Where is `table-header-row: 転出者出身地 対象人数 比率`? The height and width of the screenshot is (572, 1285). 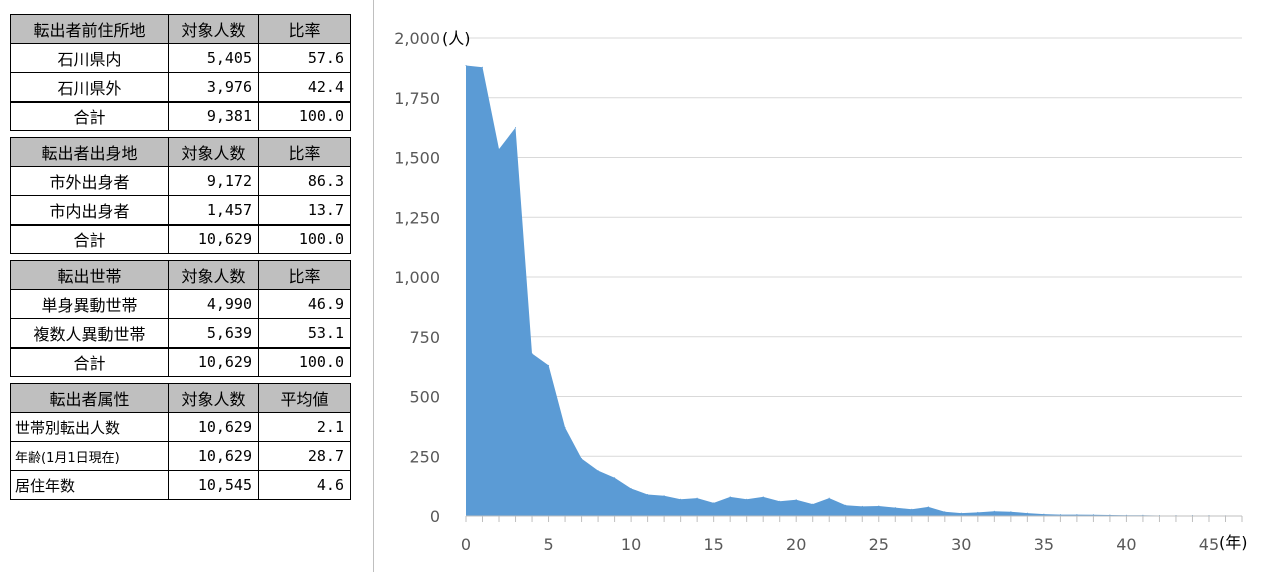
table-header-row: 転出者出身地 対象人数 比率 is located at coordinates (180, 152).